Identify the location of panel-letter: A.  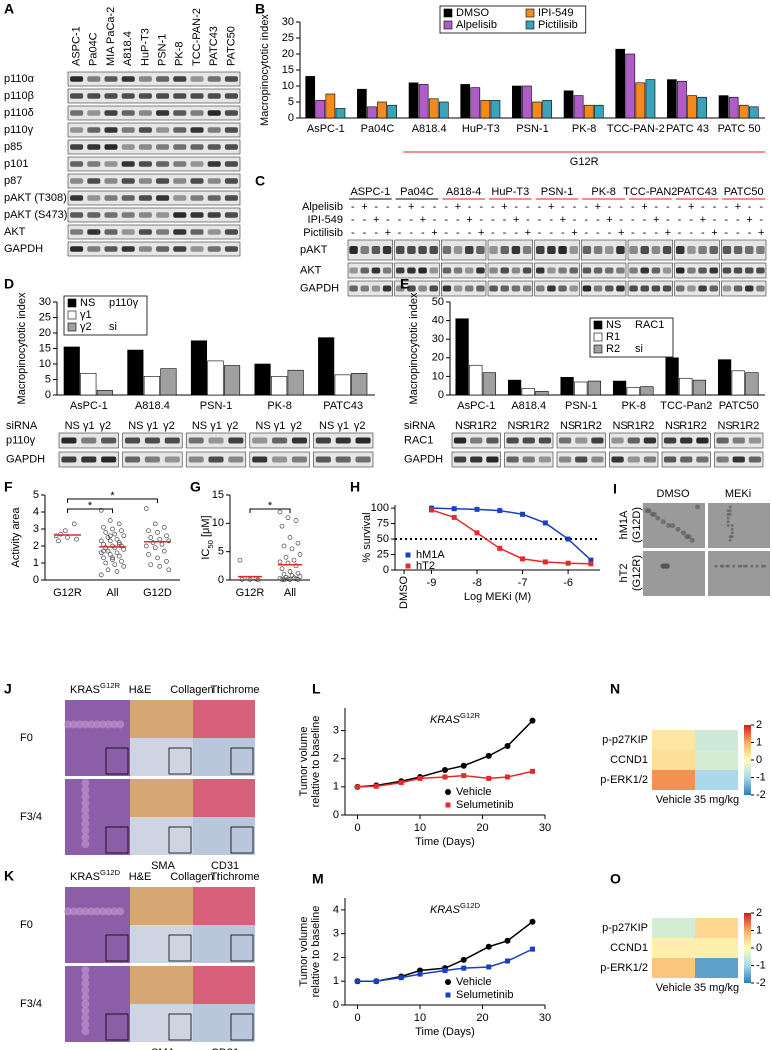
(9, 9).